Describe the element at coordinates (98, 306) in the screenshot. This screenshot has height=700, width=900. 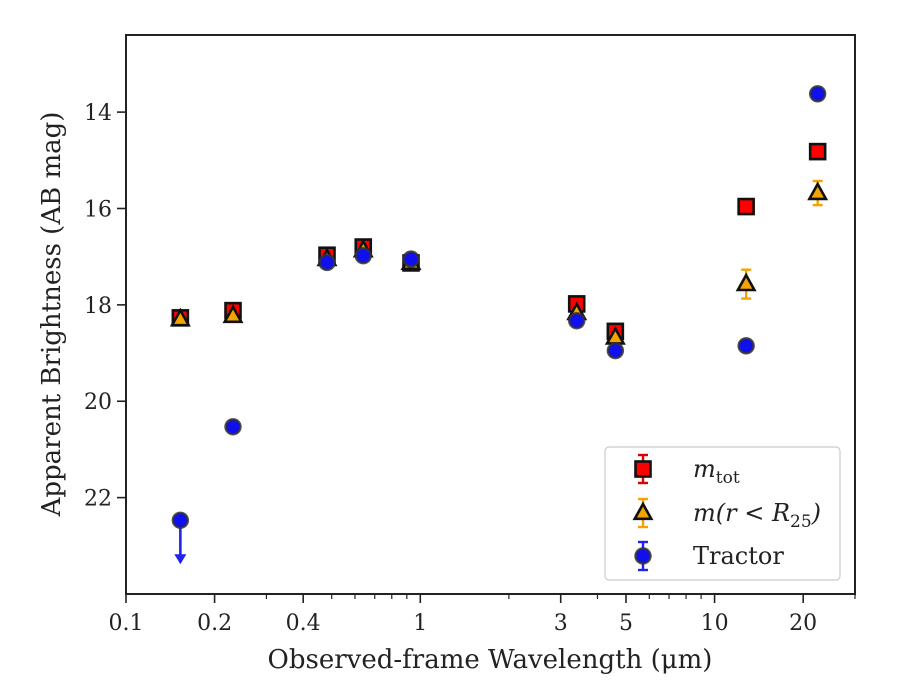
I see `y-tick-label: 18` at that location.